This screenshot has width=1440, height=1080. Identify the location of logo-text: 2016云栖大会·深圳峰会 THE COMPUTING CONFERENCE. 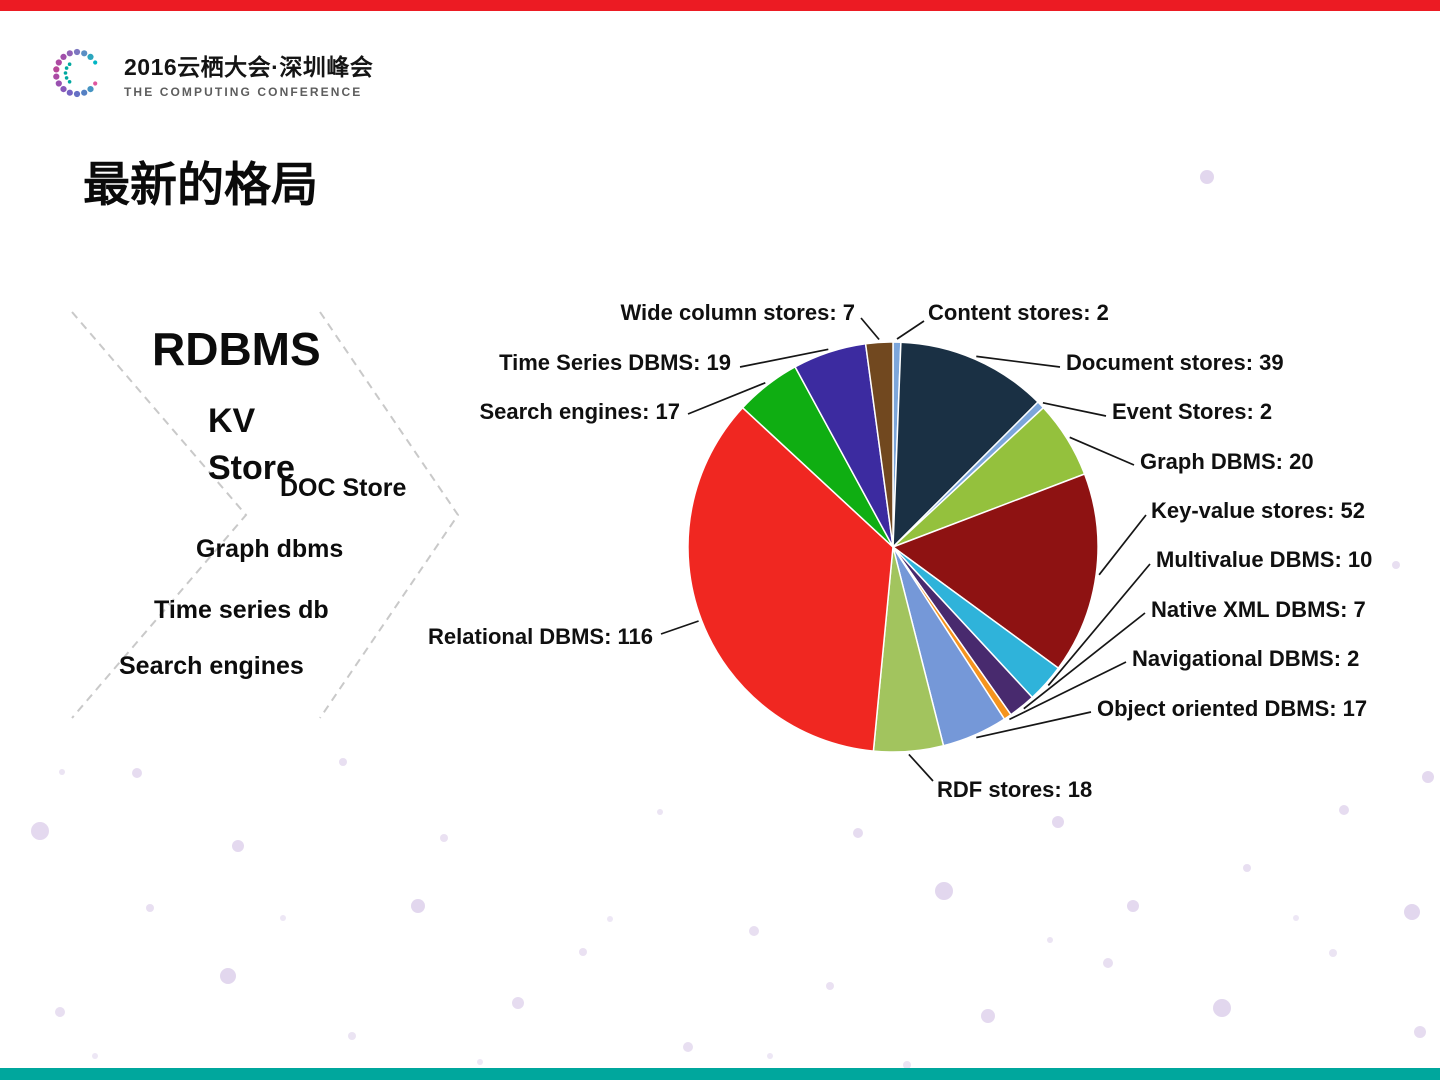
(248, 73).